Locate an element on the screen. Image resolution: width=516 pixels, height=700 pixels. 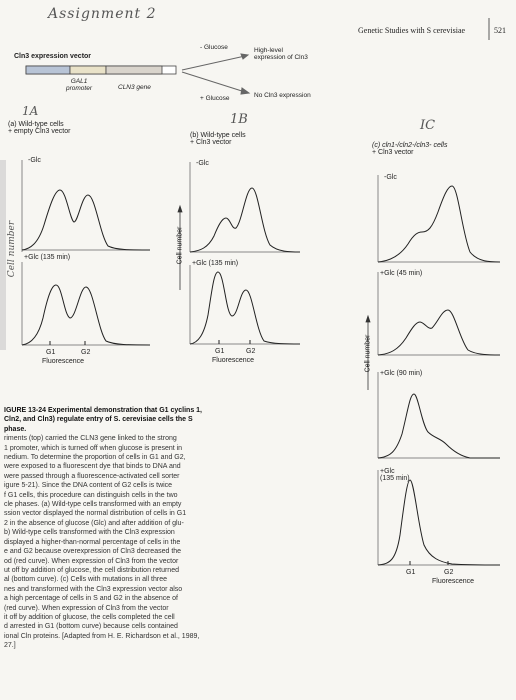
panel-c-x-axis-label: Fluorescence is located at coordinates (453, 581).